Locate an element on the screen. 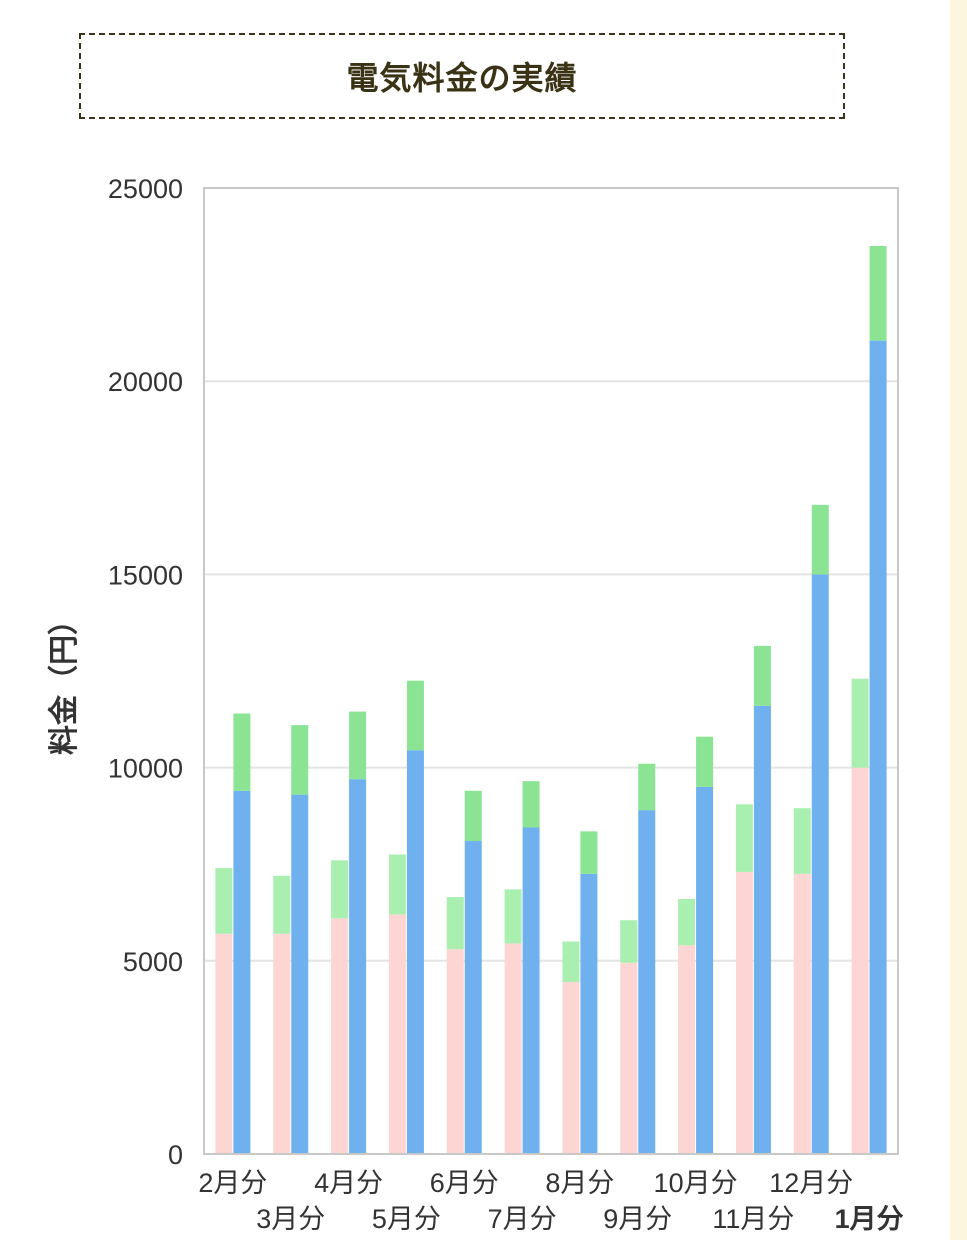  y-tick-label: 25000 is located at coordinates (145, 189).